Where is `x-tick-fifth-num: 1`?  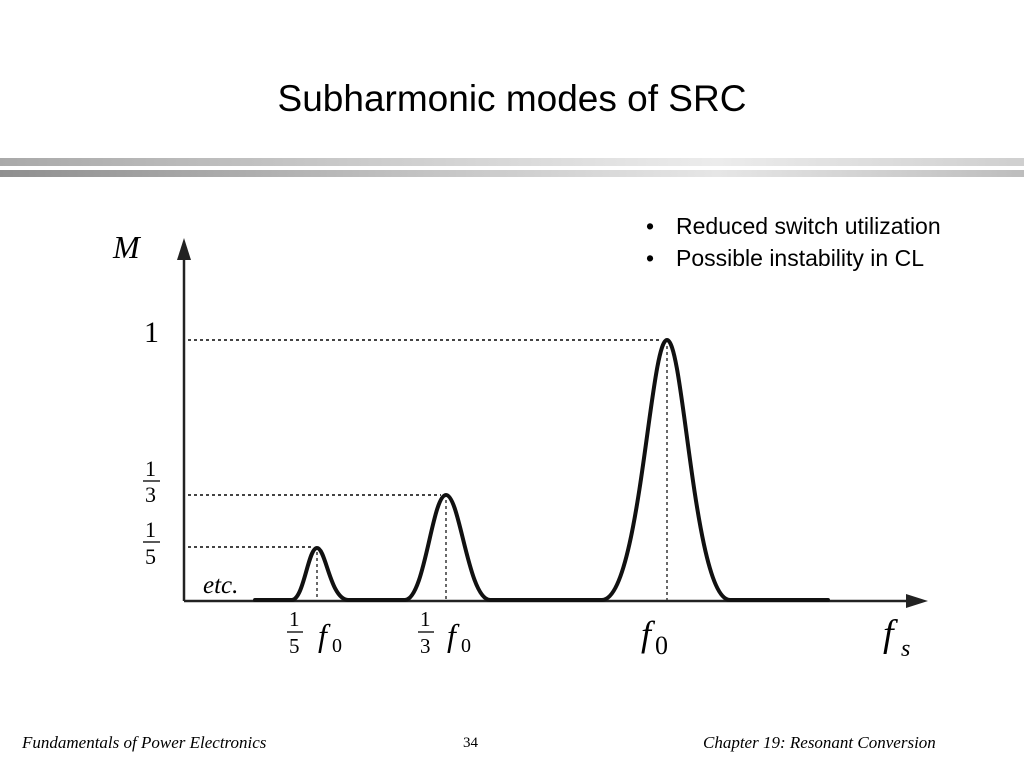
x-tick-fifth-num: 1 is located at coordinates (294, 619).